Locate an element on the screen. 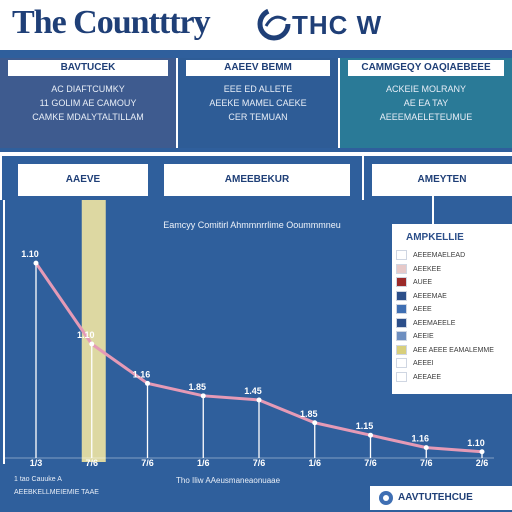 The height and width of the screenshot is (512, 512). footer-brand: AAVTUTEHCUE is located at coordinates (435, 497).